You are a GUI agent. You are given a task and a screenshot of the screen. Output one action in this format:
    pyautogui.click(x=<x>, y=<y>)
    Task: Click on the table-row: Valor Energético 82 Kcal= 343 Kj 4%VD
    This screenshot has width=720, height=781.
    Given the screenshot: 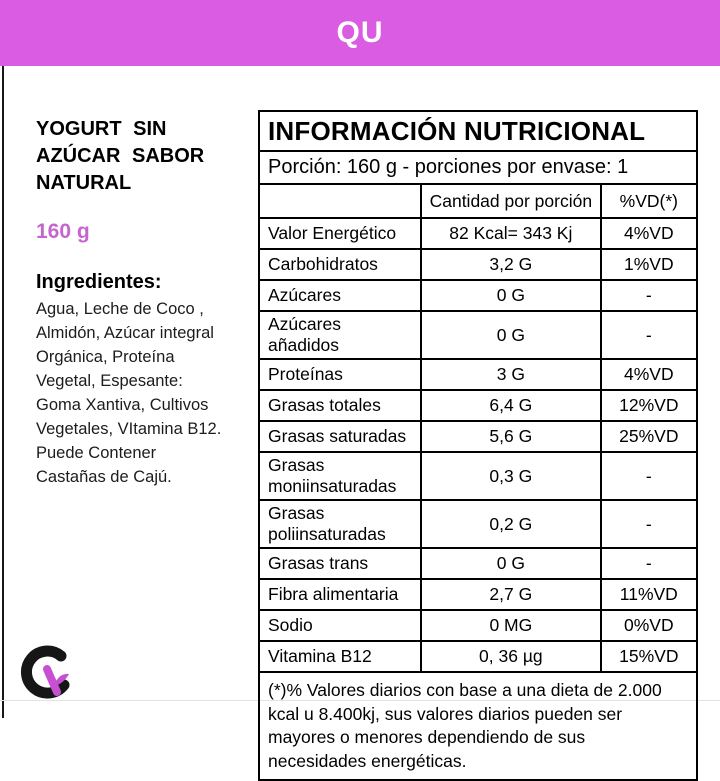 What is the action you would take?
    pyautogui.click(x=478, y=233)
    